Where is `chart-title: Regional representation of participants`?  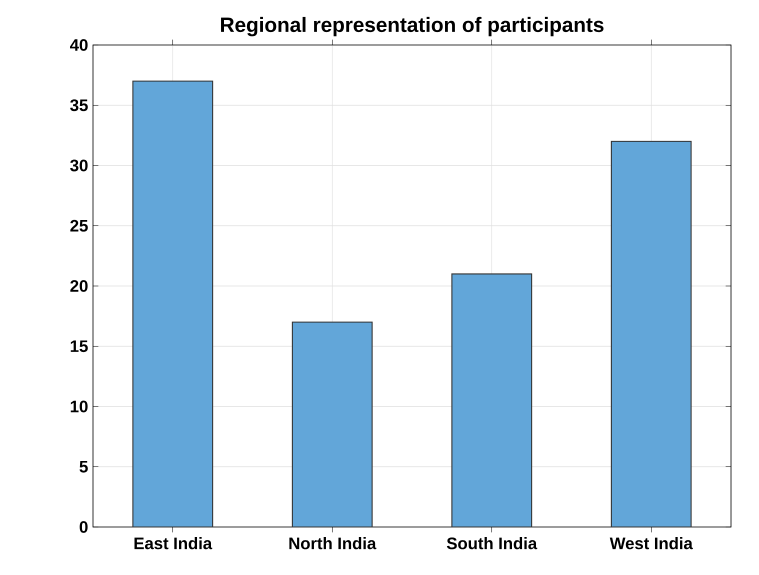
chart-title: Regional representation of participants is located at coordinates (412, 26).